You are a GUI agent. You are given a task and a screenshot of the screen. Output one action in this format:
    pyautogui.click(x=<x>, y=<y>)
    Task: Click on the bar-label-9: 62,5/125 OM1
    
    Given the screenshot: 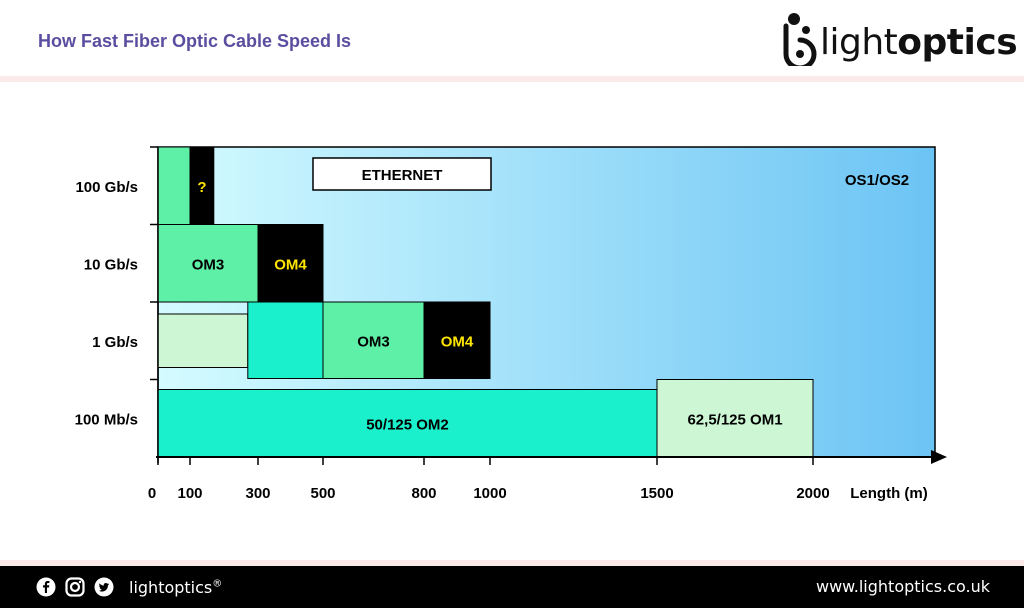 What is the action you would take?
    pyautogui.click(x=734, y=419)
    